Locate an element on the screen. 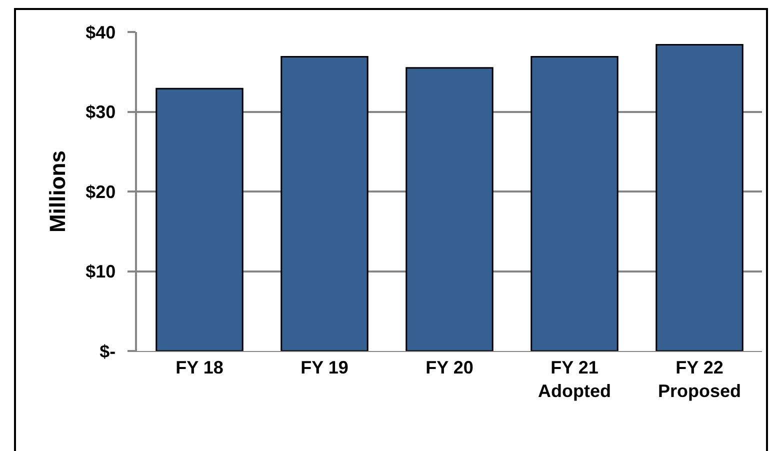 The height and width of the screenshot is (451, 777). y-tick-label: $30 is located at coordinates (101, 112).